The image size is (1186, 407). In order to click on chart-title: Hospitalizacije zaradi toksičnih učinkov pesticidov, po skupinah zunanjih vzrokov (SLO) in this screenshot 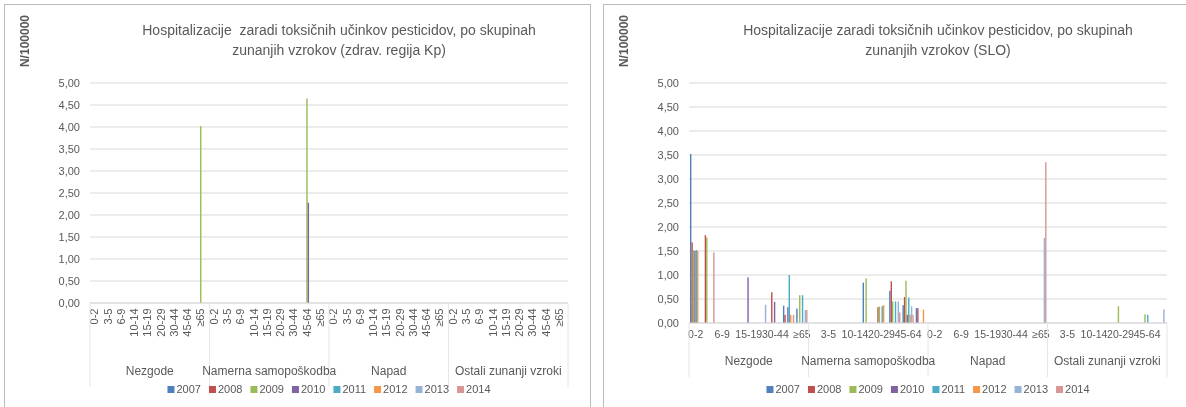, I will do `click(938, 40)`.